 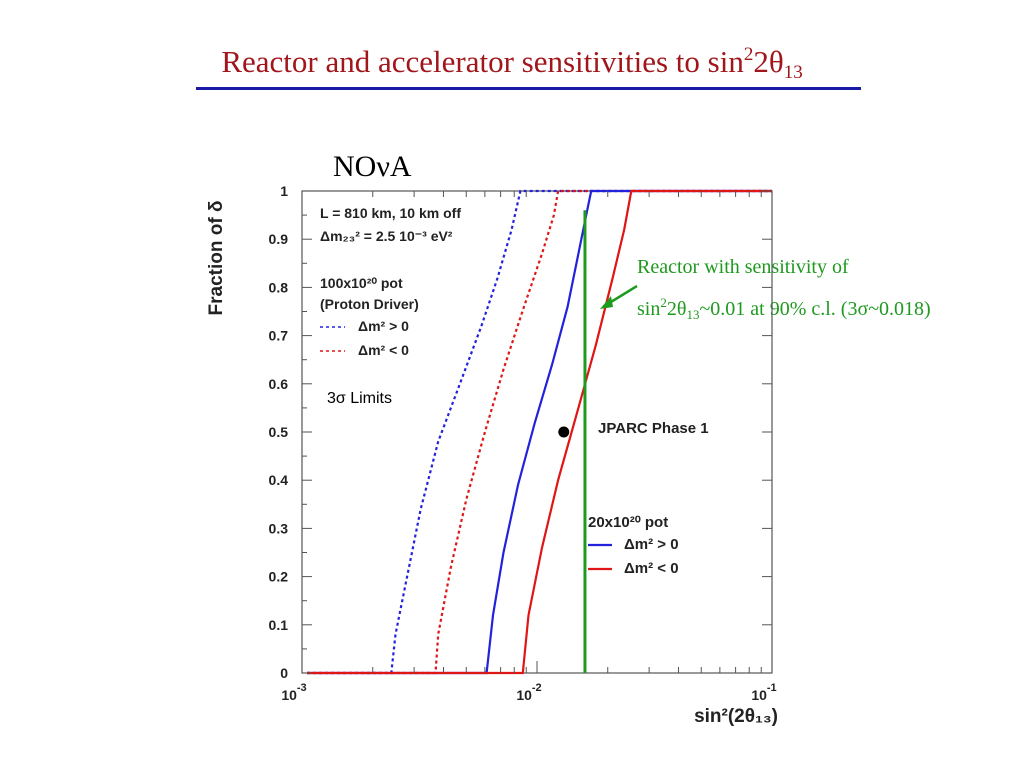 What do you see at coordinates (390, 213) in the screenshot?
I see `info-line-baseline: L = 810 km, 10 km off` at bounding box center [390, 213].